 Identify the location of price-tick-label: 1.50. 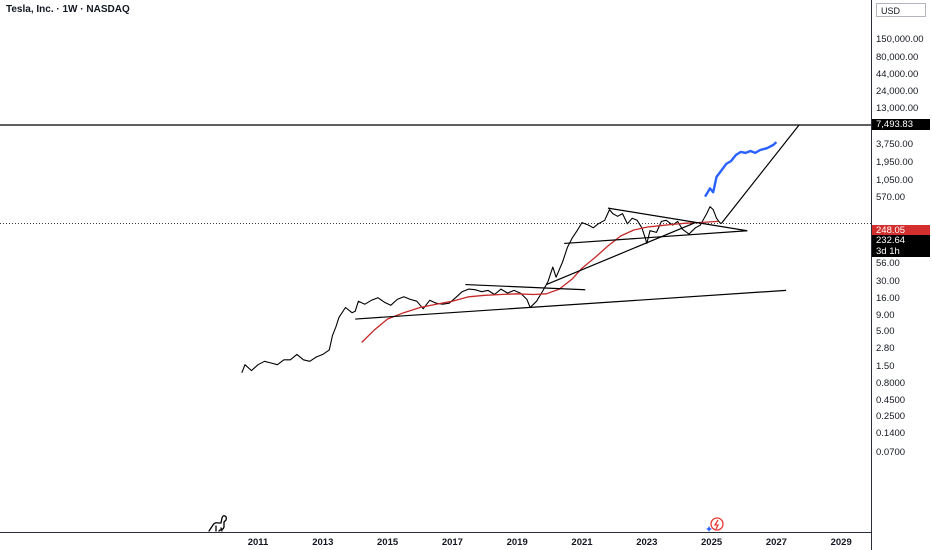
(885, 366).